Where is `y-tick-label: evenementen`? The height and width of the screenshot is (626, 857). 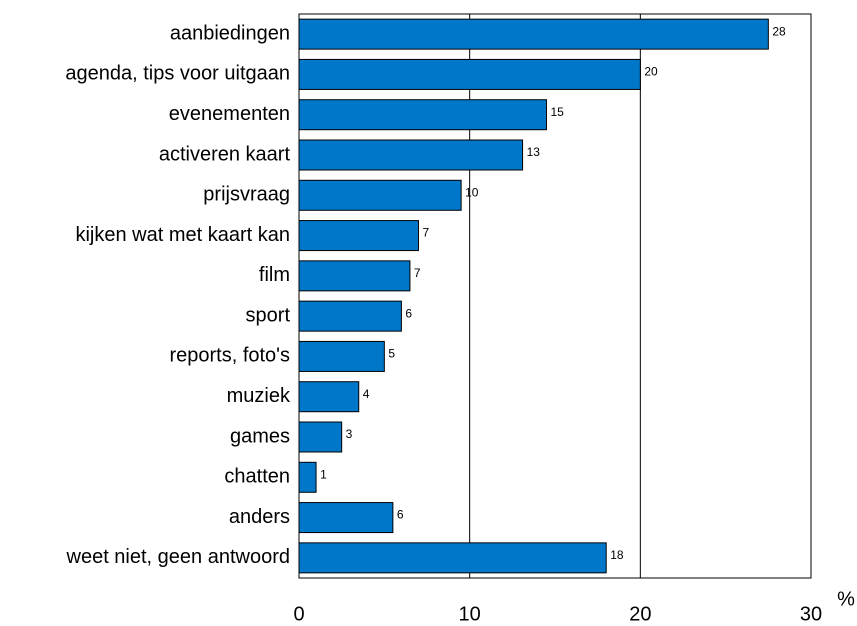 y-tick-label: evenementen is located at coordinates (229, 114).